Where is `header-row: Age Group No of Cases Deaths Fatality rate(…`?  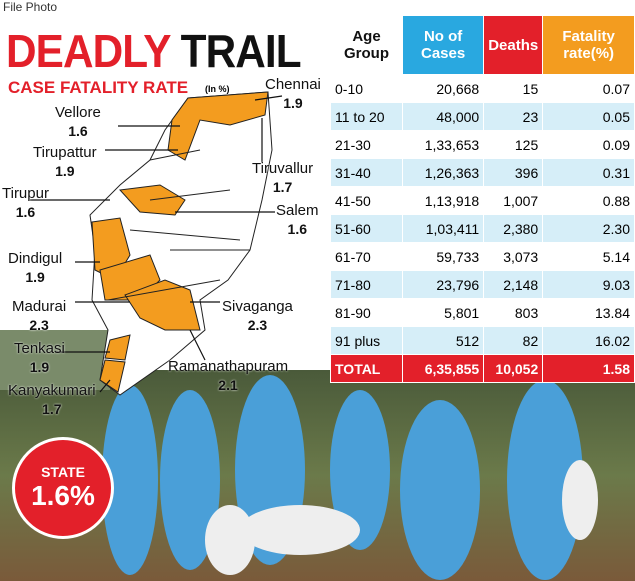 header-row: Age Group No of Cases Deaths Fatality rate(… is located at coordinates (482, 45).